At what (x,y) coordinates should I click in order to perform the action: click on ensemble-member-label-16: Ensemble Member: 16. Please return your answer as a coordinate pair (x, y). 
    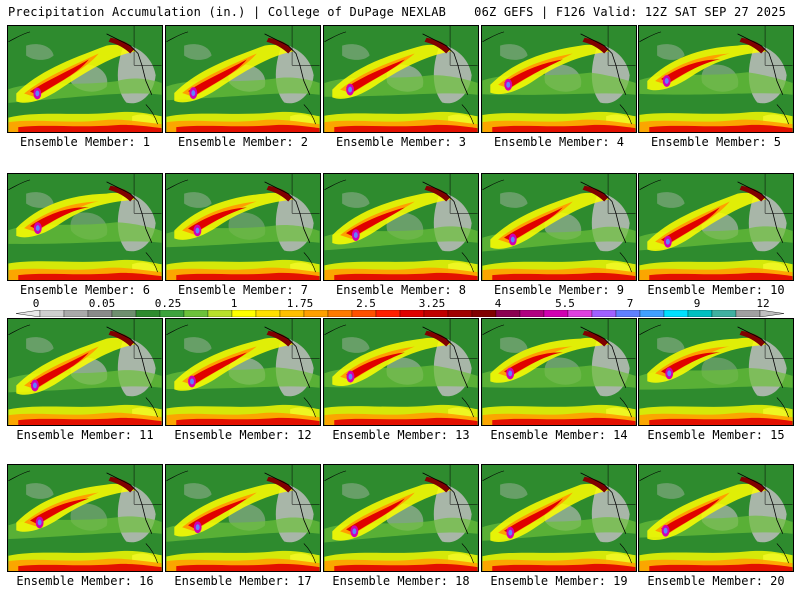
    Looking at the image, I should click on (85, 581).